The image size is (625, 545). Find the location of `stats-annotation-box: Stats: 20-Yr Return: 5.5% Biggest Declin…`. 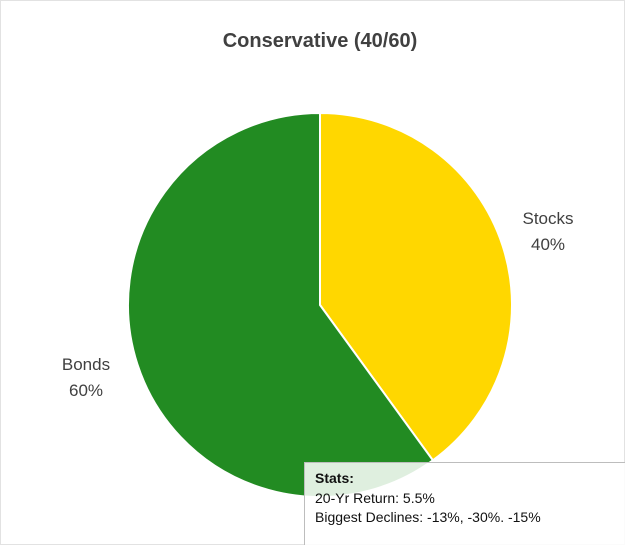

stats-annotation-box: Stats: 20-Yr Return: 5.5% Biggest Declin… is located at coordinates (464, 503).